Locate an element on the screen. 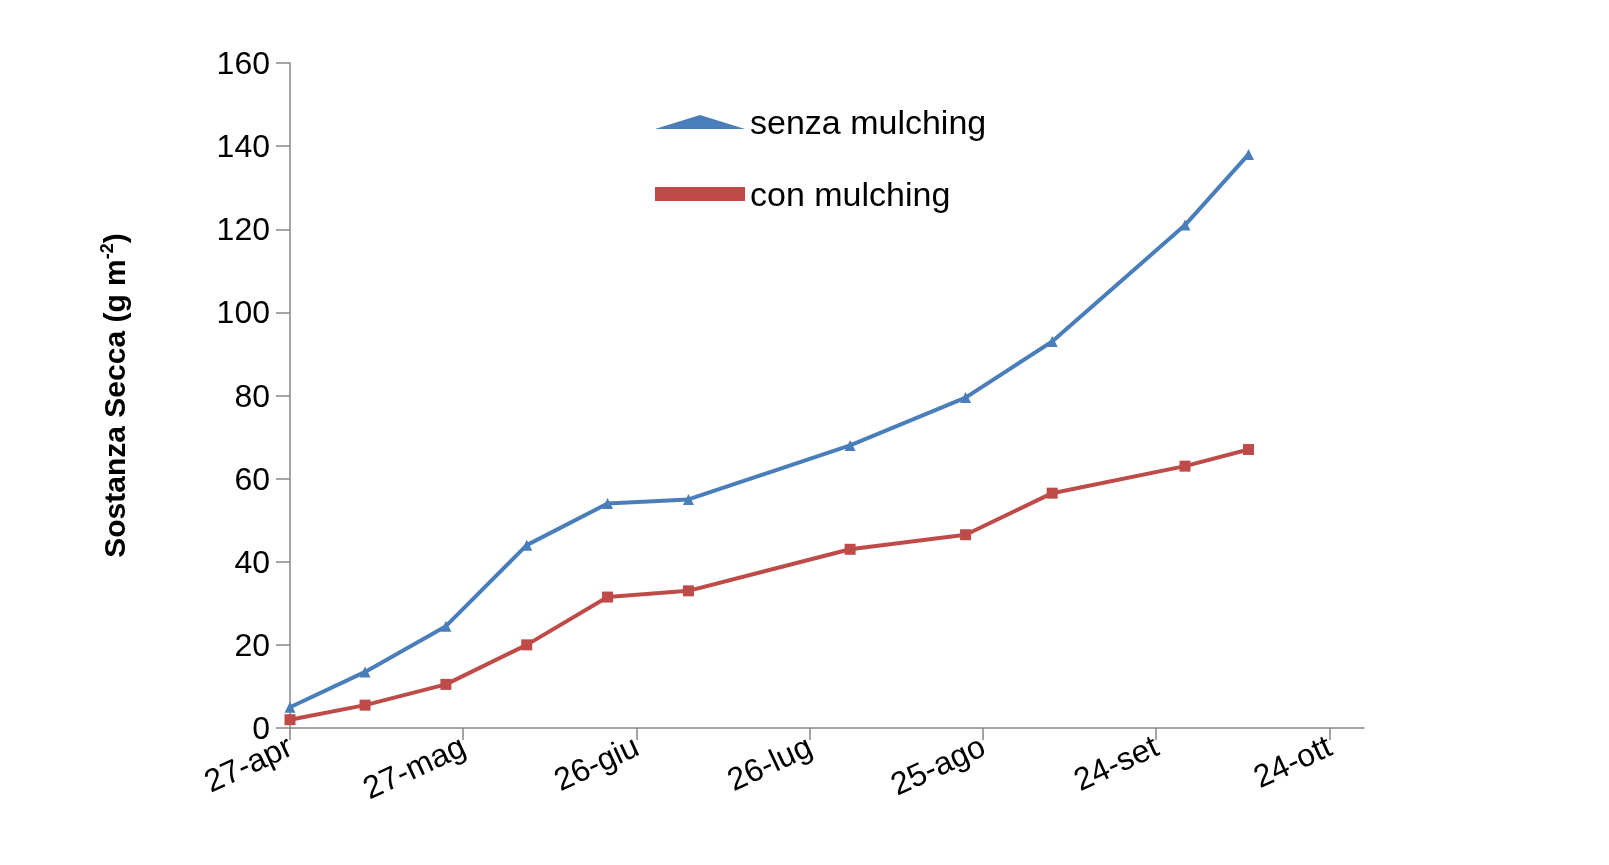 This screenshot has width=1609, height=865. y-tick-label: 0 is located at coordinates (261, 728).